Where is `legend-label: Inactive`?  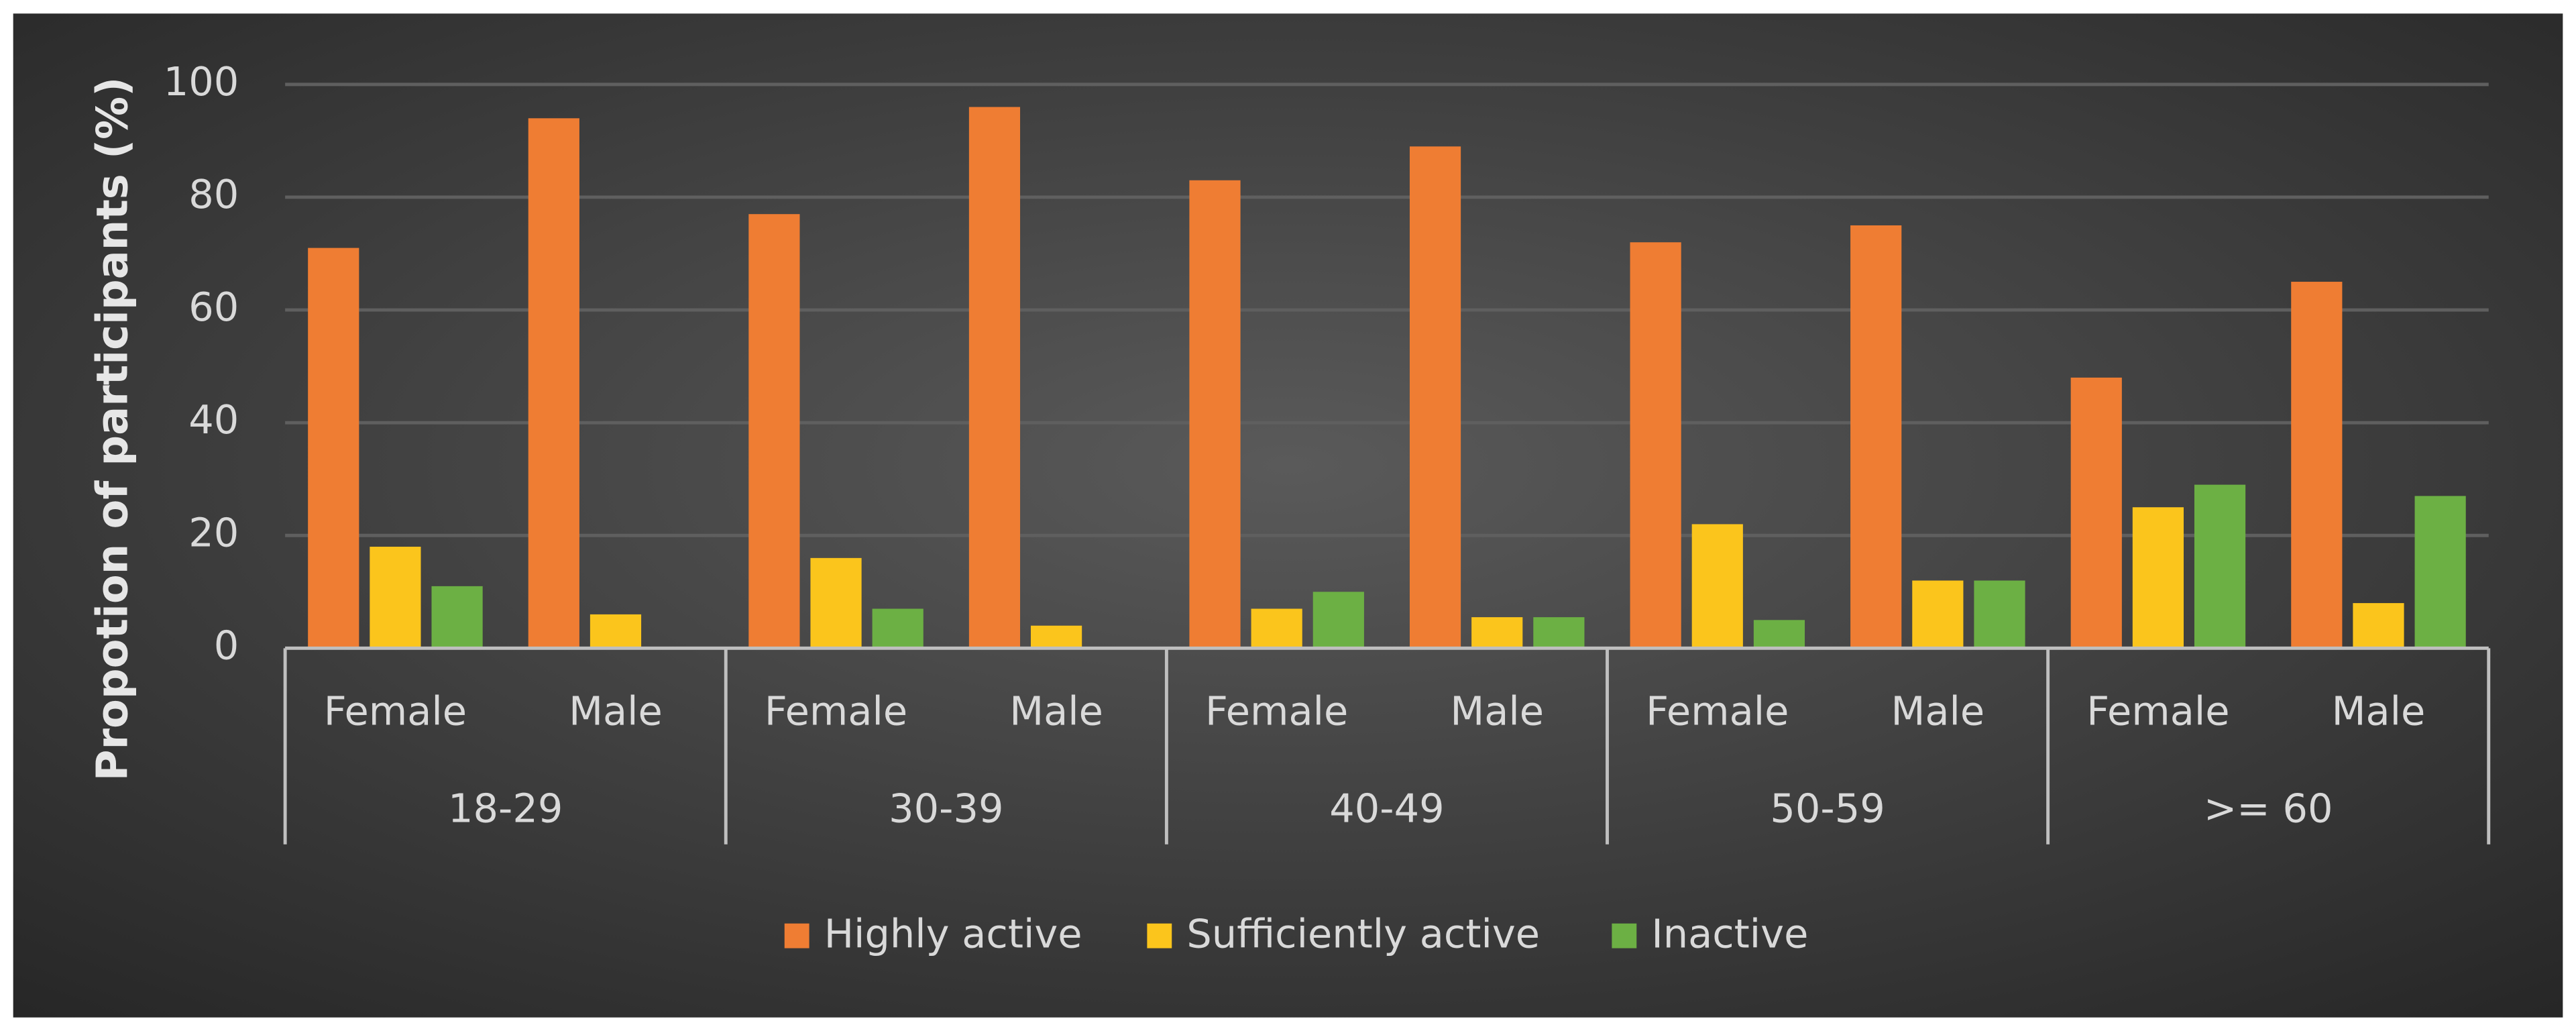
legend-label: Inactive is located at coordinates (1729, 933).